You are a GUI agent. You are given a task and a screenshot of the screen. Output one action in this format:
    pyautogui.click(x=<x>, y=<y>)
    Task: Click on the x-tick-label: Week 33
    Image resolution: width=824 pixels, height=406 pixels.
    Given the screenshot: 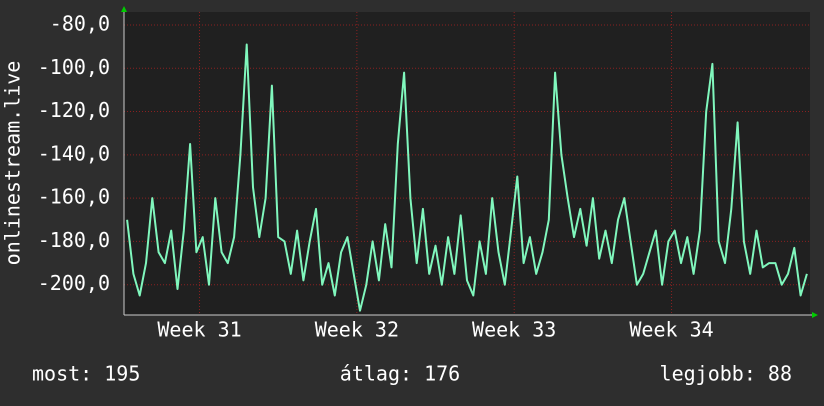 What is the action you would take?
    pyautogui.click(x=514, y=330)
    